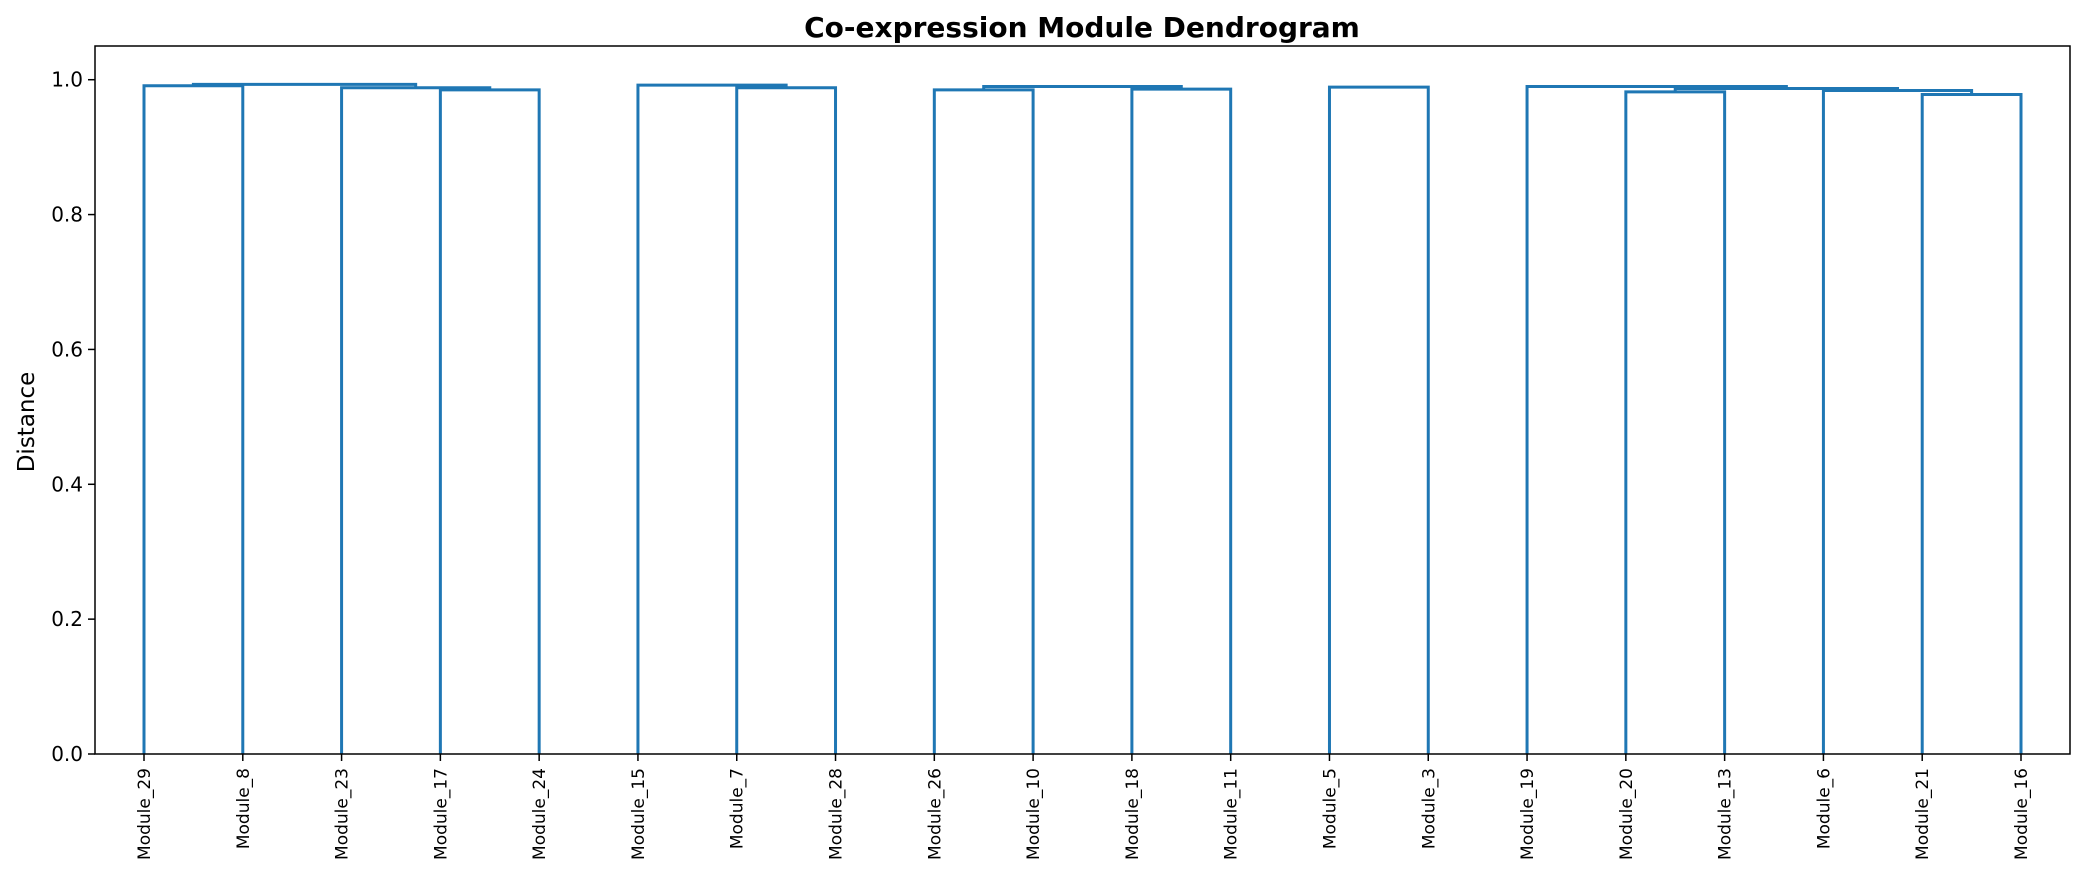  I want to click on leaf-label: Module_11, so click(1232, 814).